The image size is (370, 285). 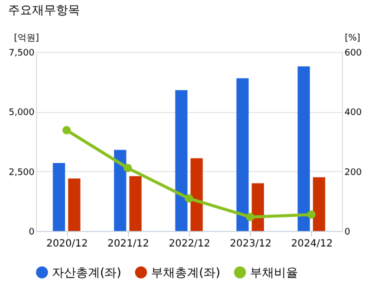 I want to click on y-tick-label: 2,500, so click(x=21, y=173).